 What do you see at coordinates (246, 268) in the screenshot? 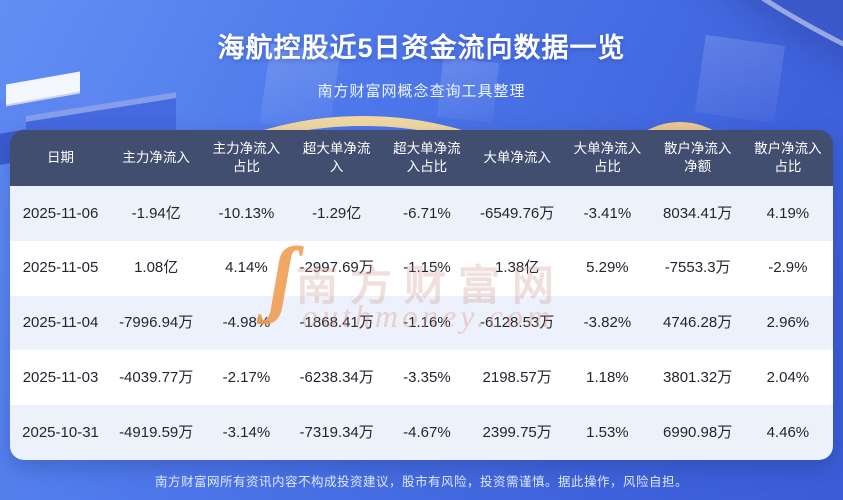
I see `table-cell: 4.14%` at bounding box center [246, 268].